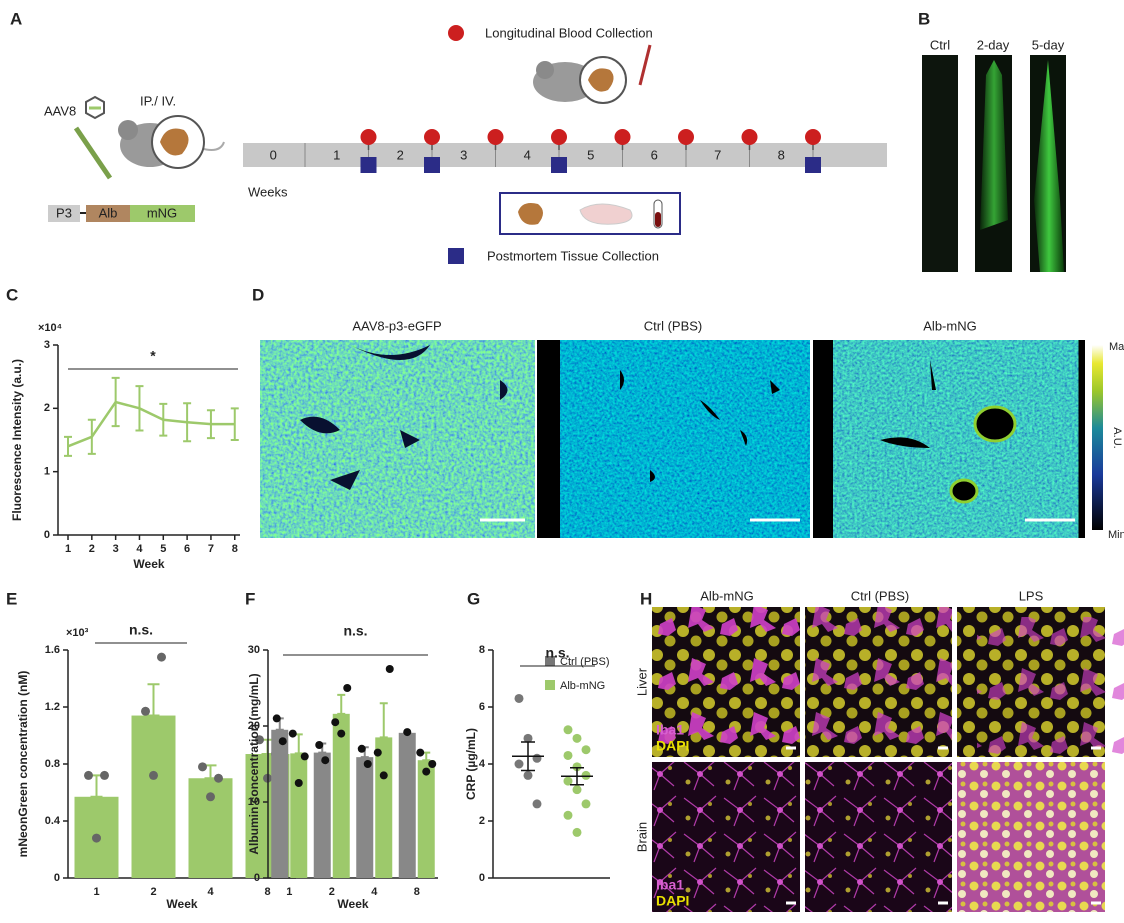  What do you see at coordinates (590, 154) in the screenshot?
I see `week-label: 5` at bounding box center [590, 154].